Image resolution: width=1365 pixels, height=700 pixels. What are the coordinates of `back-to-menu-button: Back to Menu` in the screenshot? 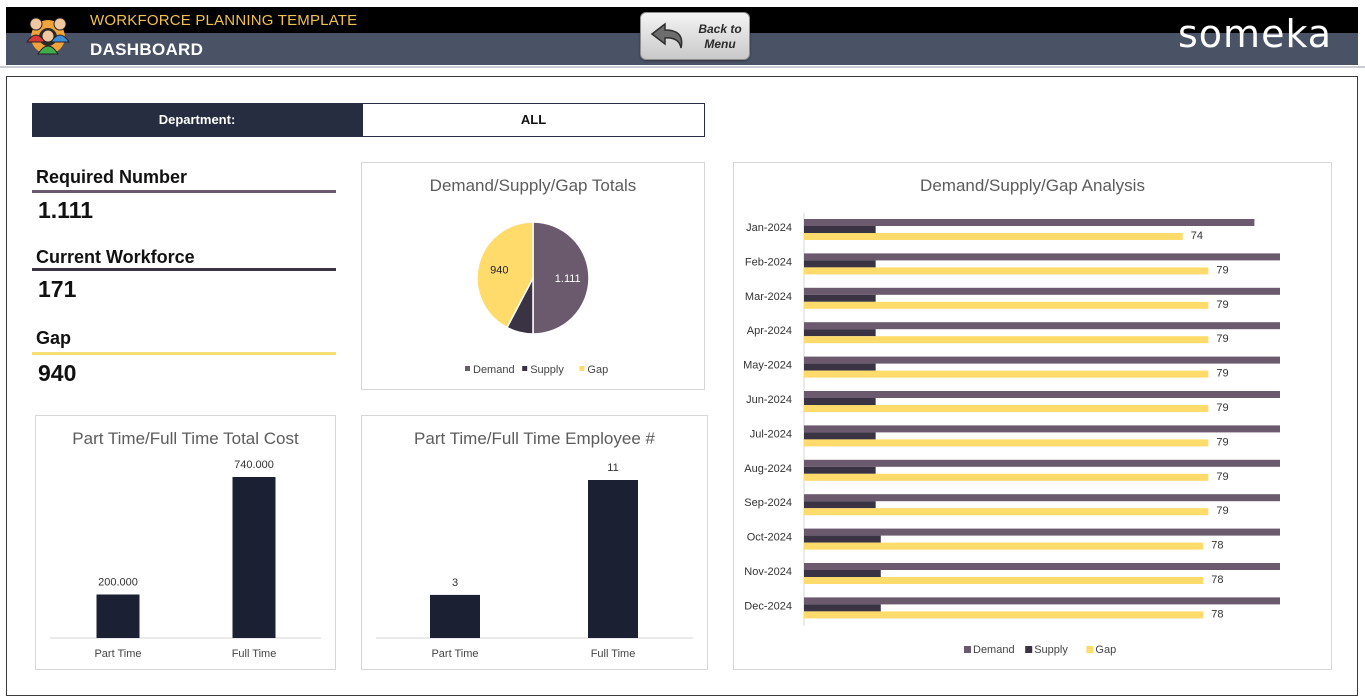 It's located at (695, 36).